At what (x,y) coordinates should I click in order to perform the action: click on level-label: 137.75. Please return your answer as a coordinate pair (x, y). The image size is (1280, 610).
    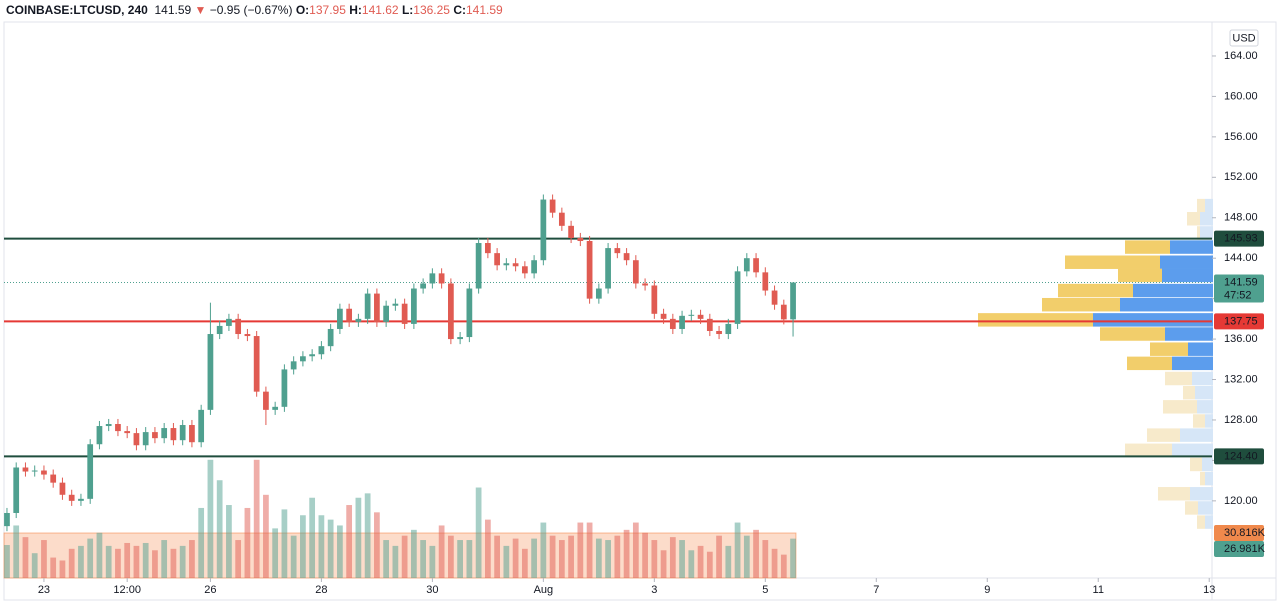
    Looking at the image, I should click on (1241, 321).